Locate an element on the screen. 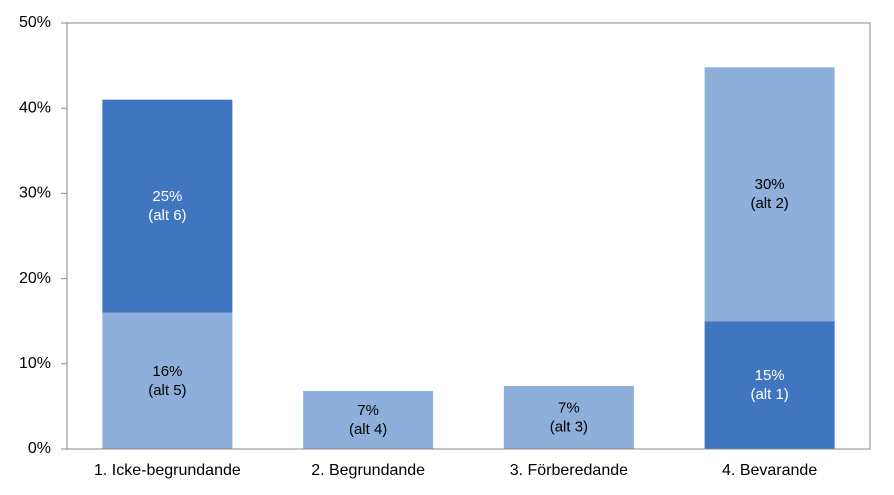  y-tick-label: 50% is located at coordinates (35, 22).